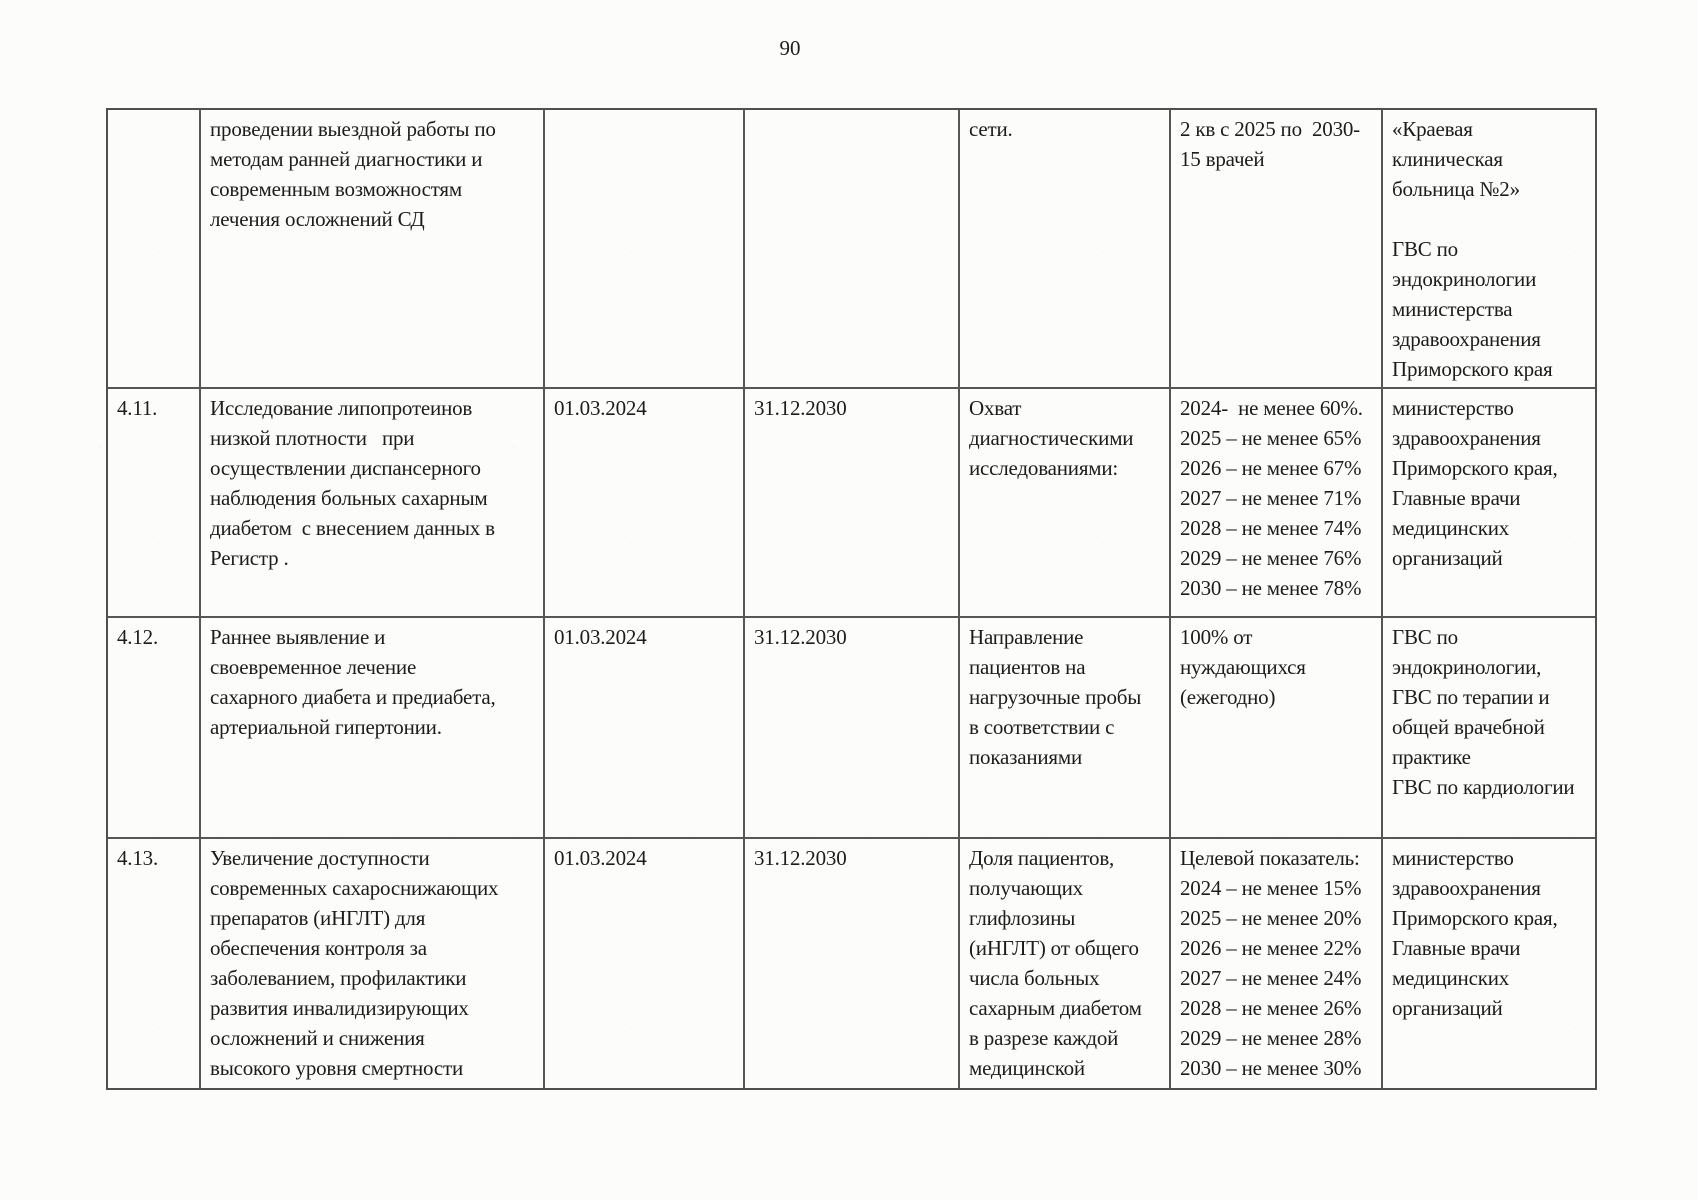 The image size is (1698, 1200). Describe the element at coordinates (1277, 728) in the screenshot. I see `cell-target: 100% от нуждающихся (ежегодно)` at that location.